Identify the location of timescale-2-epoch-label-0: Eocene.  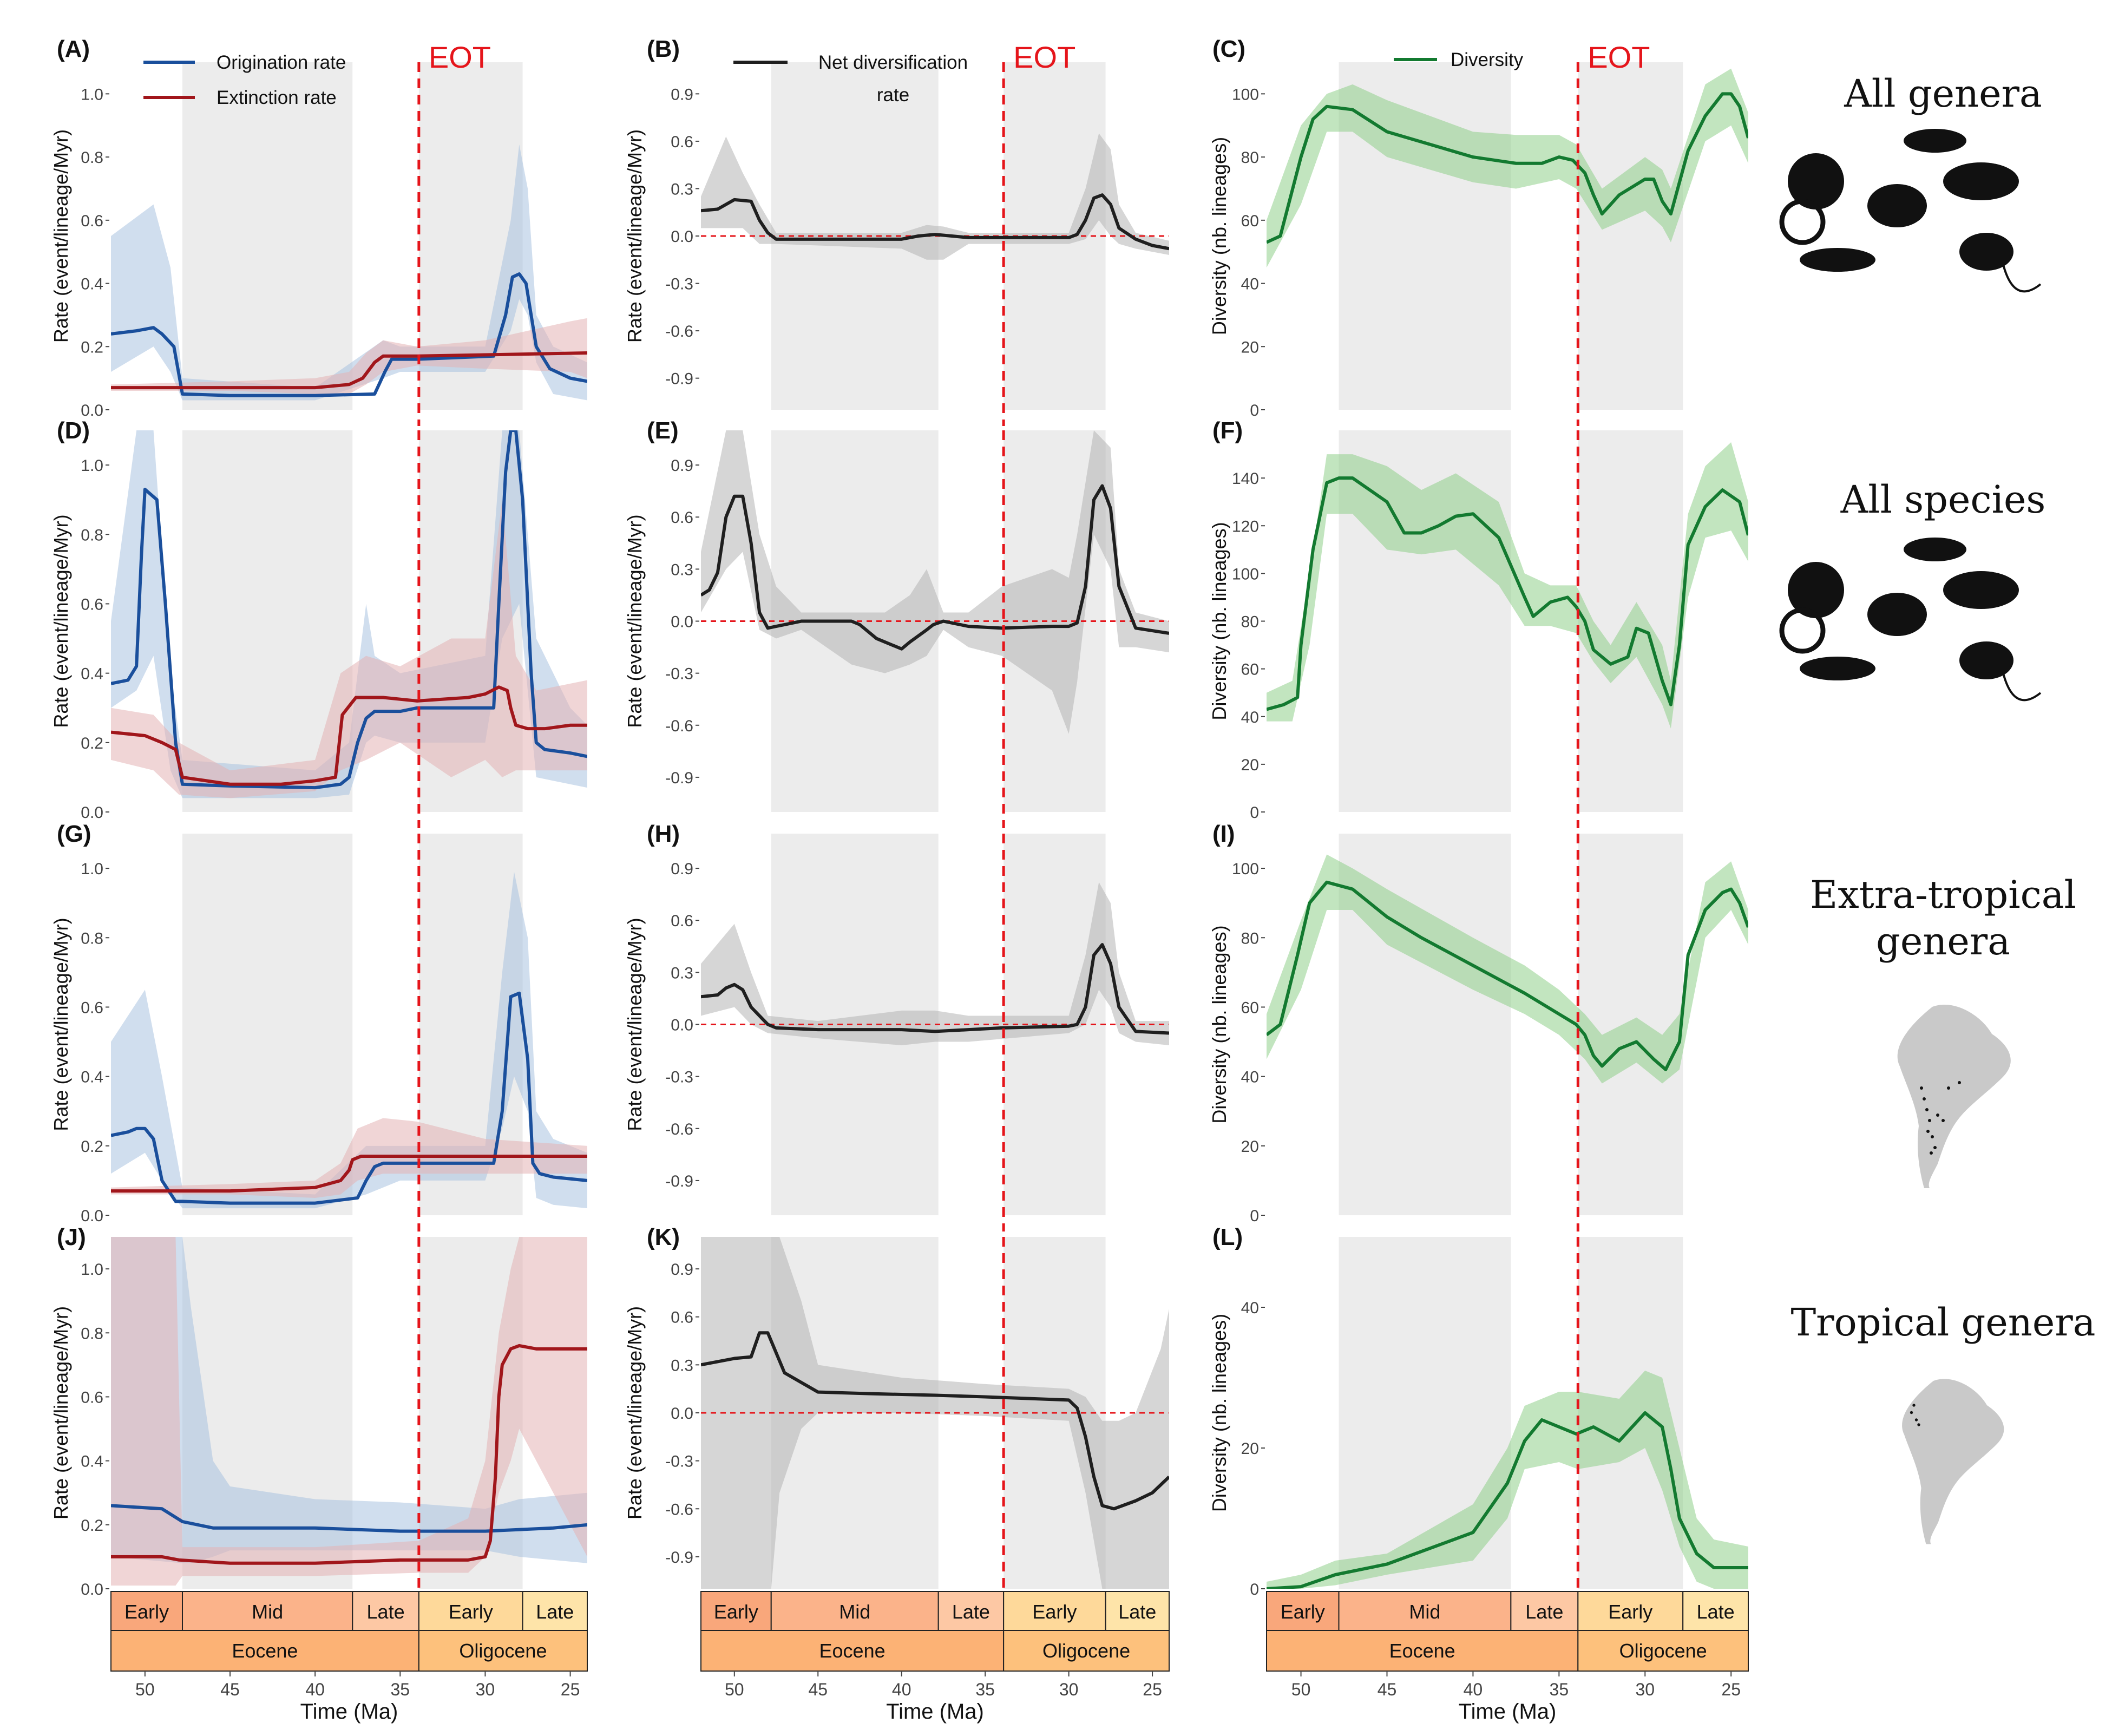
(1422, 1651).